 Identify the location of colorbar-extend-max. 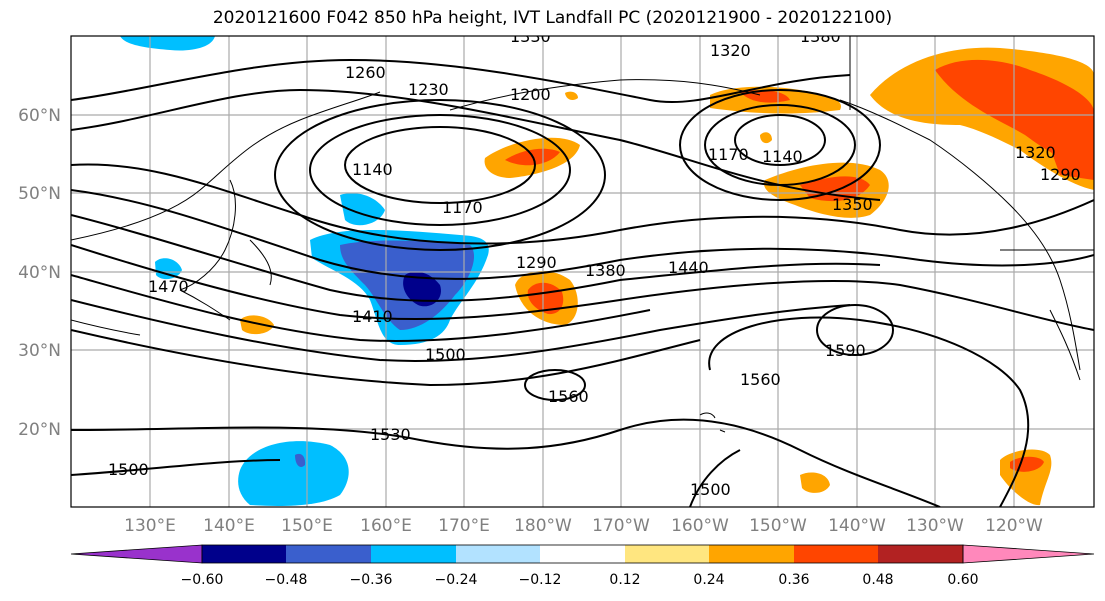
(1028, 554).